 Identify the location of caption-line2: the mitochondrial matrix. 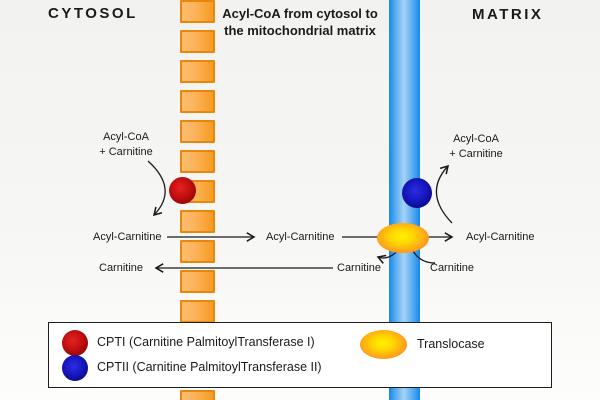
(300, 30).